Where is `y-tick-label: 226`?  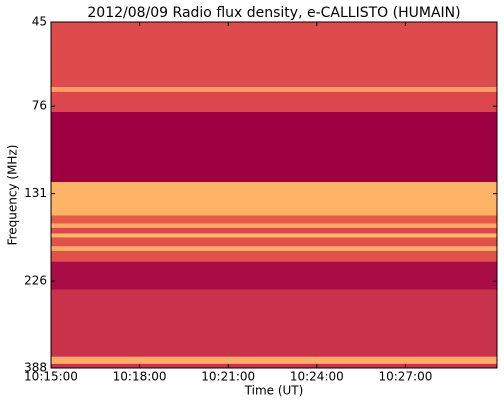
y-tick-label: 226 is located at coordinates (35, 281).